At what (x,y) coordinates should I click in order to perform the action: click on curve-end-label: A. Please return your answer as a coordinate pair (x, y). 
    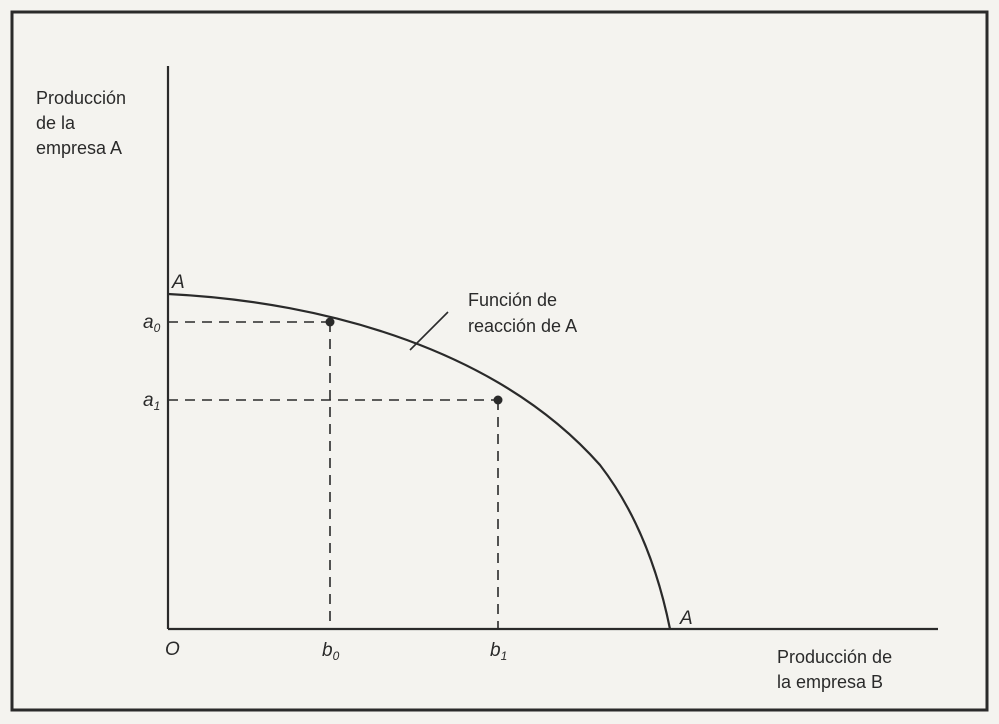
    Looking at the image, I should click on (686, 618).